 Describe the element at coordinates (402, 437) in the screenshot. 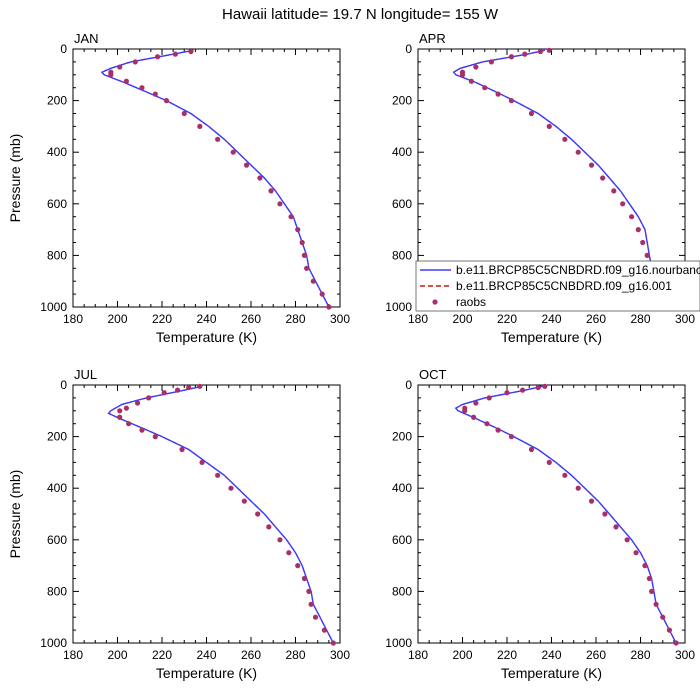

I see `y-tick-label: 200` at that location.